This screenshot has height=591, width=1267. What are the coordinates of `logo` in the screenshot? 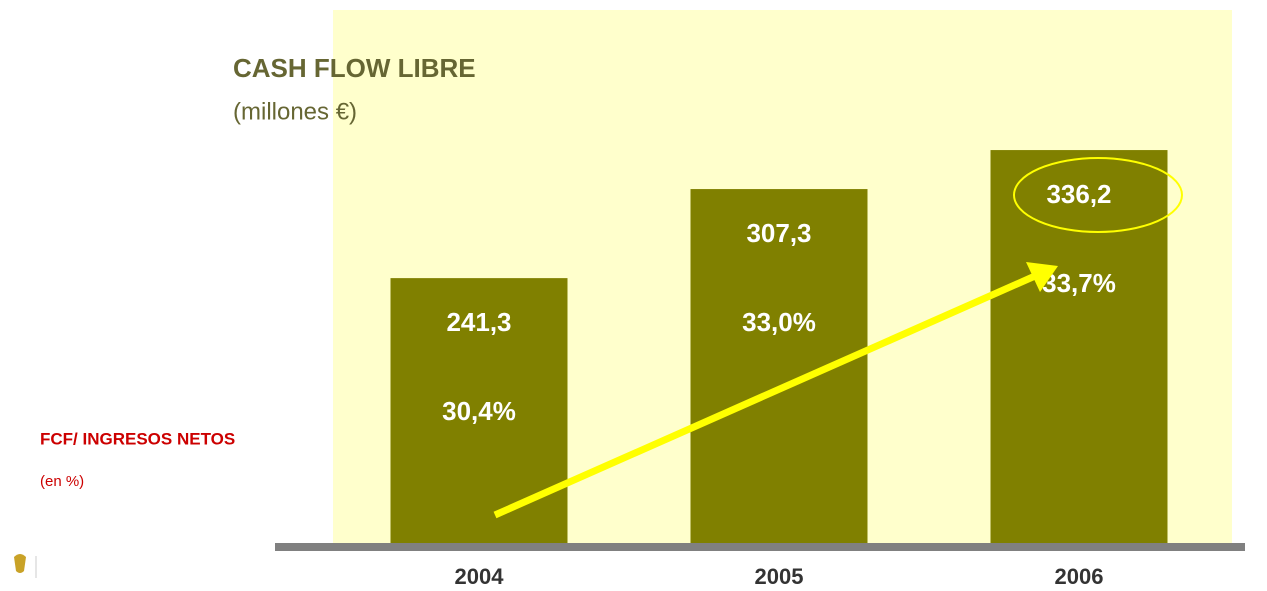 It's located at (25, 566).